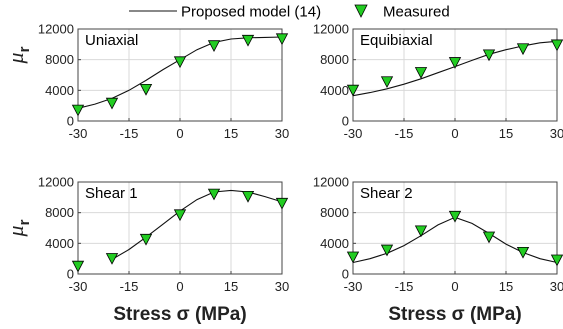 The width and height of the screenshot is (563, 329). I want to click on legend-measured-label: Measured, so click(416, 12).